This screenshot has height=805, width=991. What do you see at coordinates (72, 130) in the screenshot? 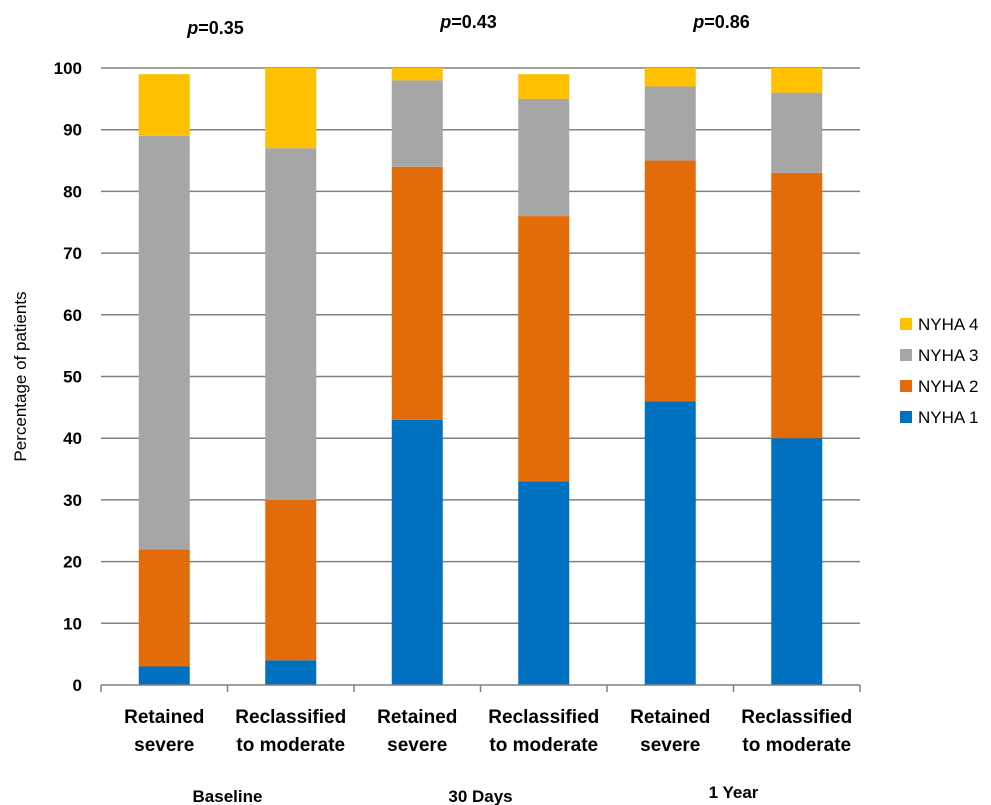
I see `y-tick-label: 90` at bounding box center [72, 130].